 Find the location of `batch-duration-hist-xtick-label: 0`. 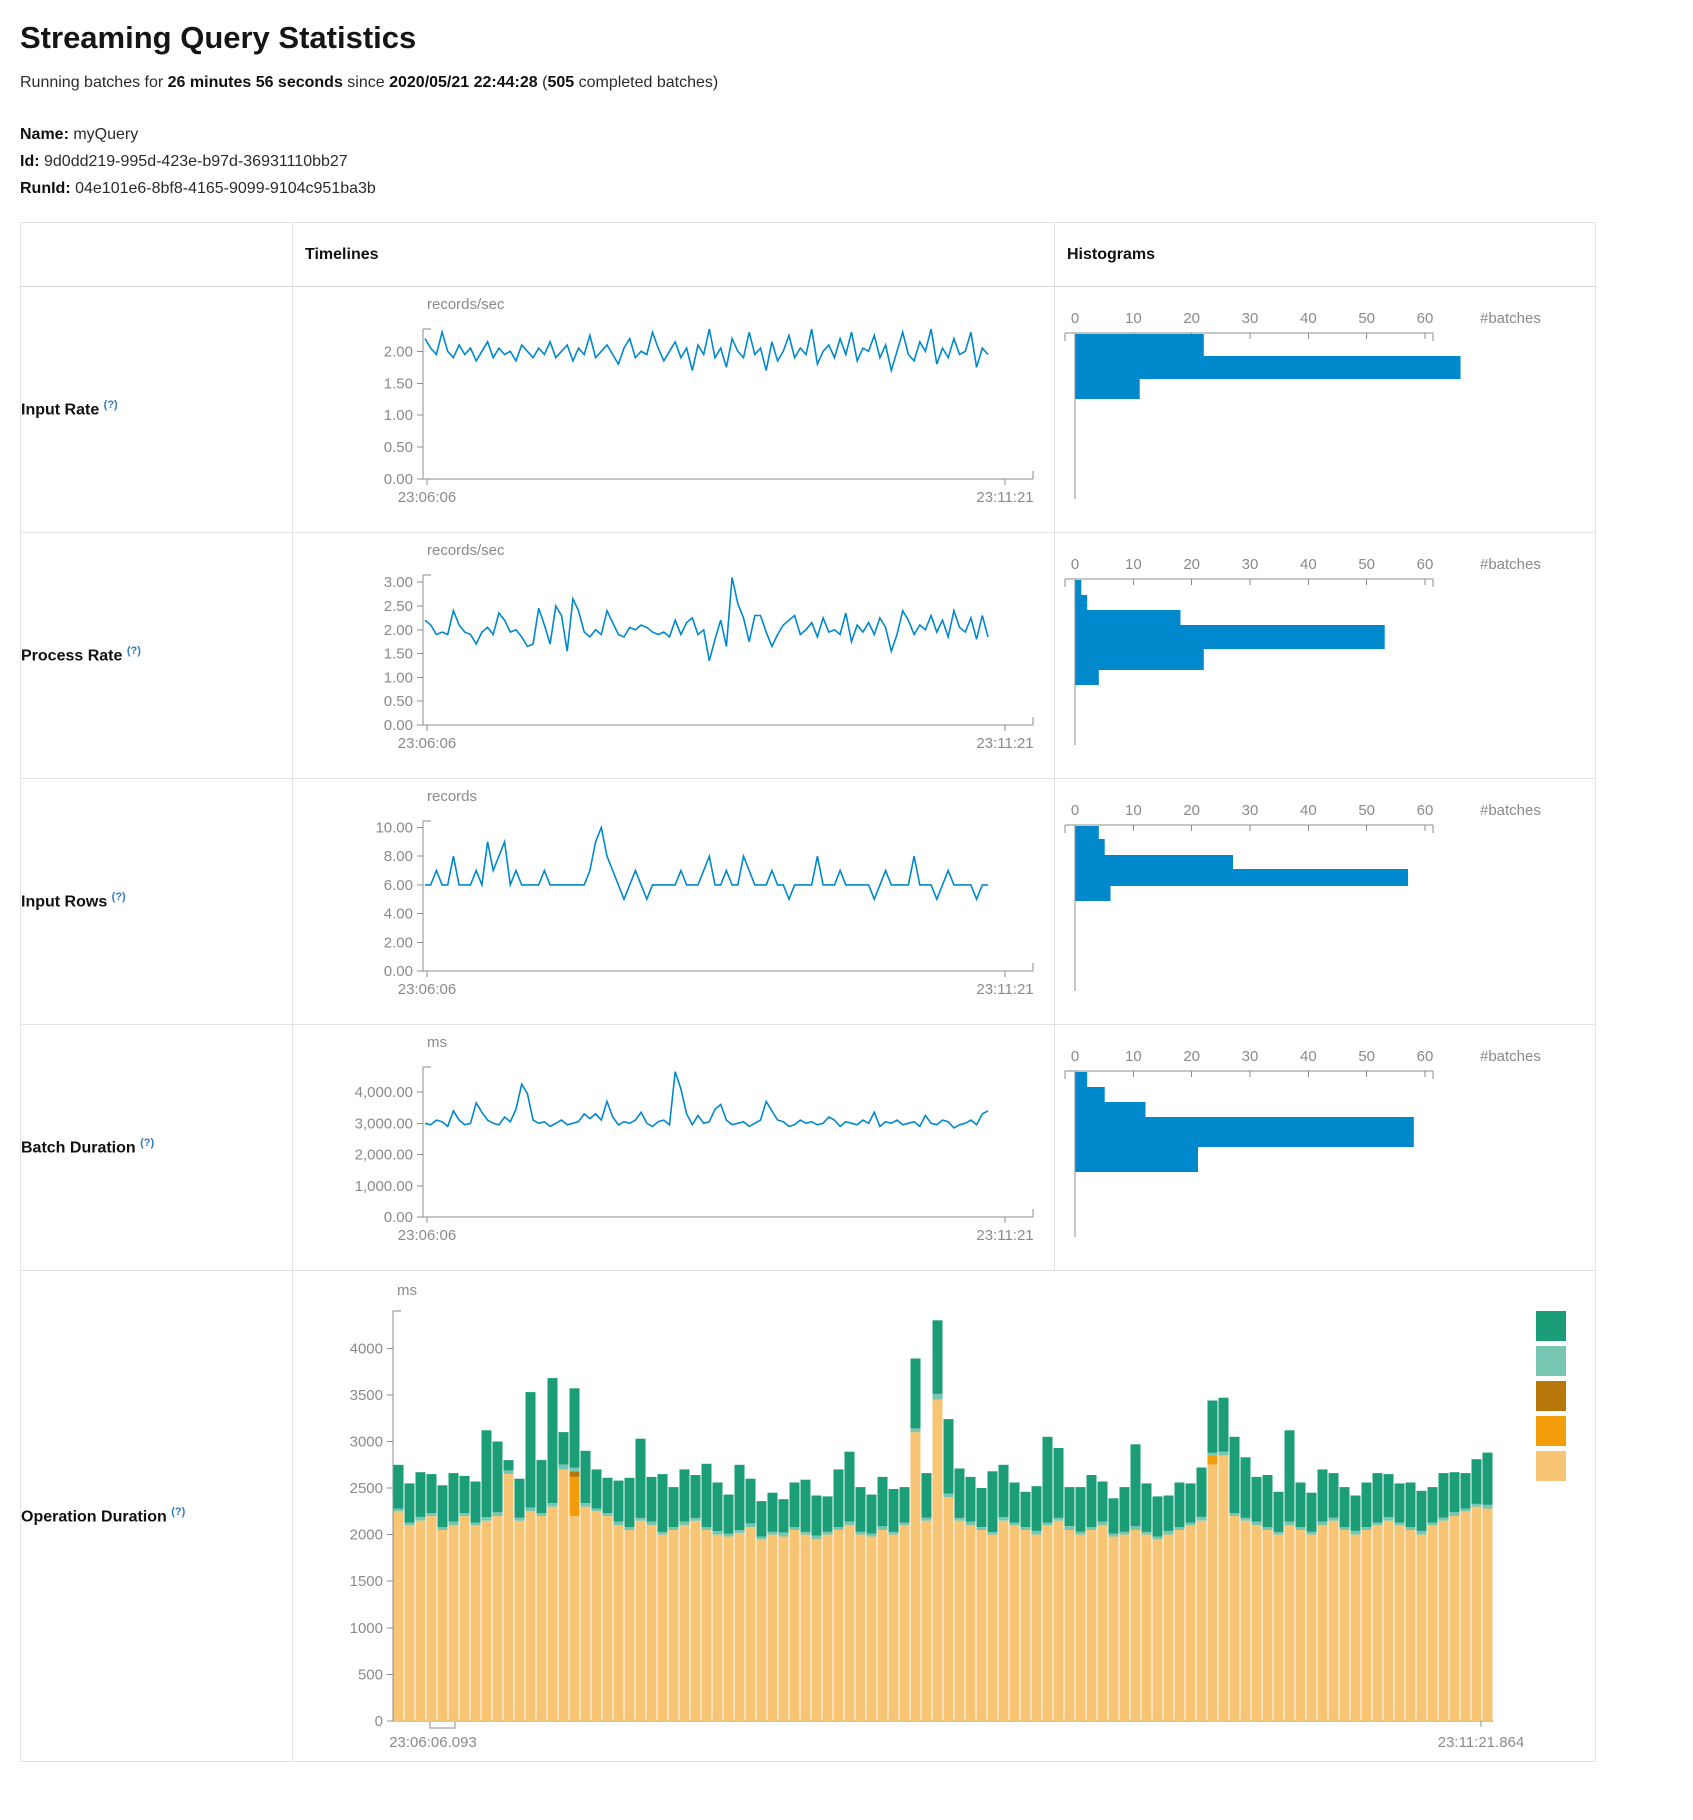

batch-duration-hist-xtick-label: 0 is located at coordinates (1075, 1056).